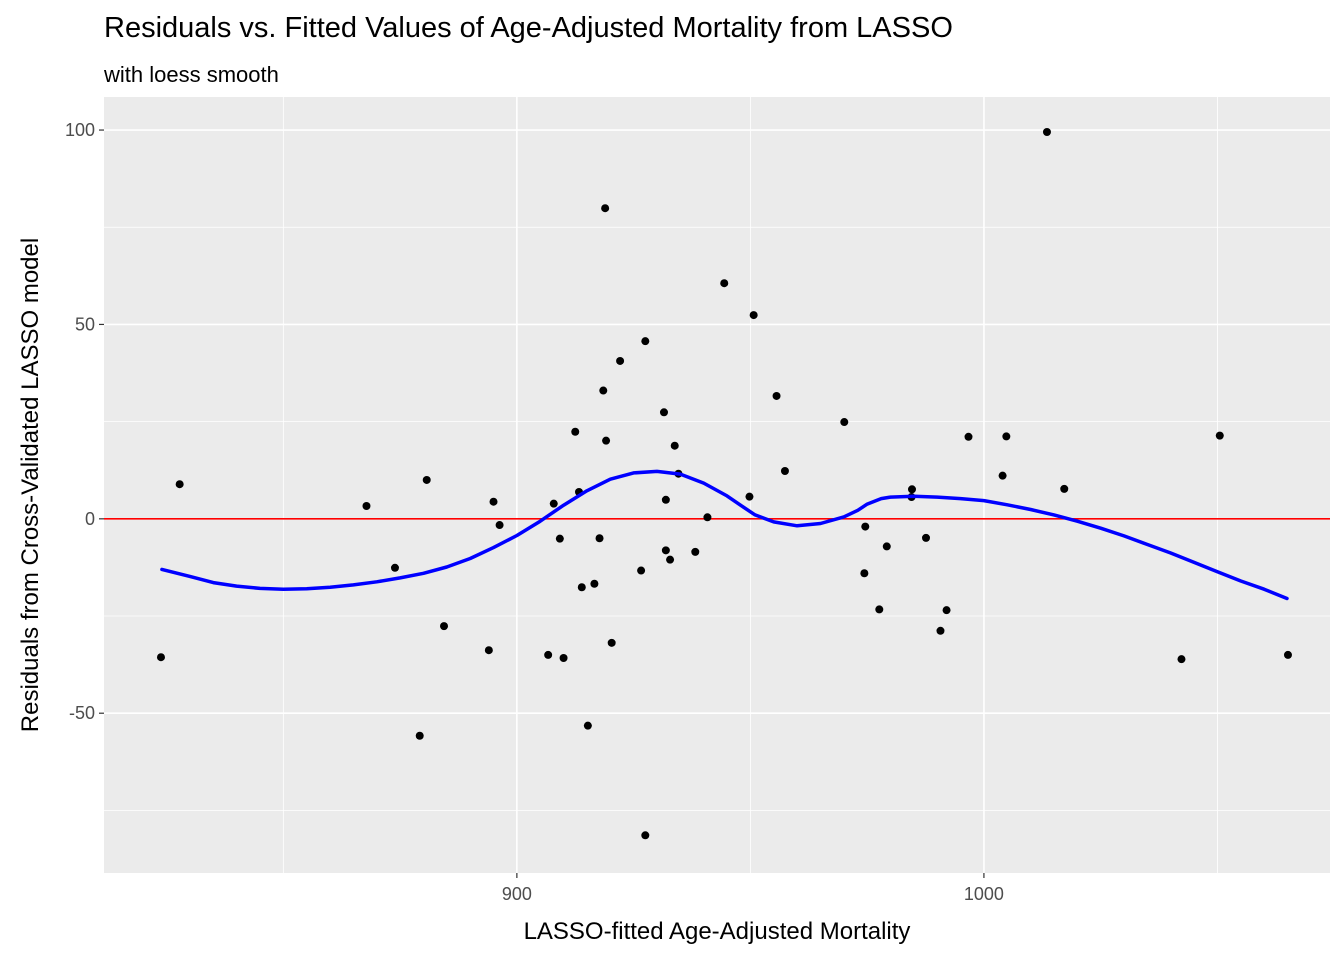  What do you see at coordinates (80, 130) in the screenshot?
I see `y-tick-label: 100` at bounding box center [80, 130].